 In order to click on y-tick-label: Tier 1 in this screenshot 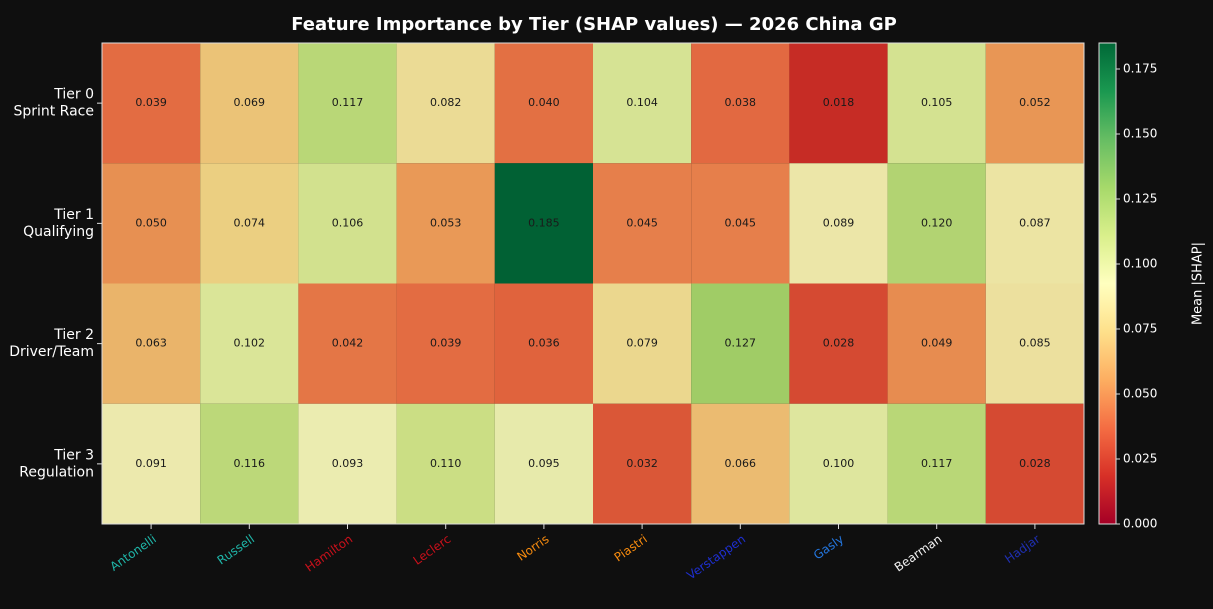, I will do `click(73, 215)`.